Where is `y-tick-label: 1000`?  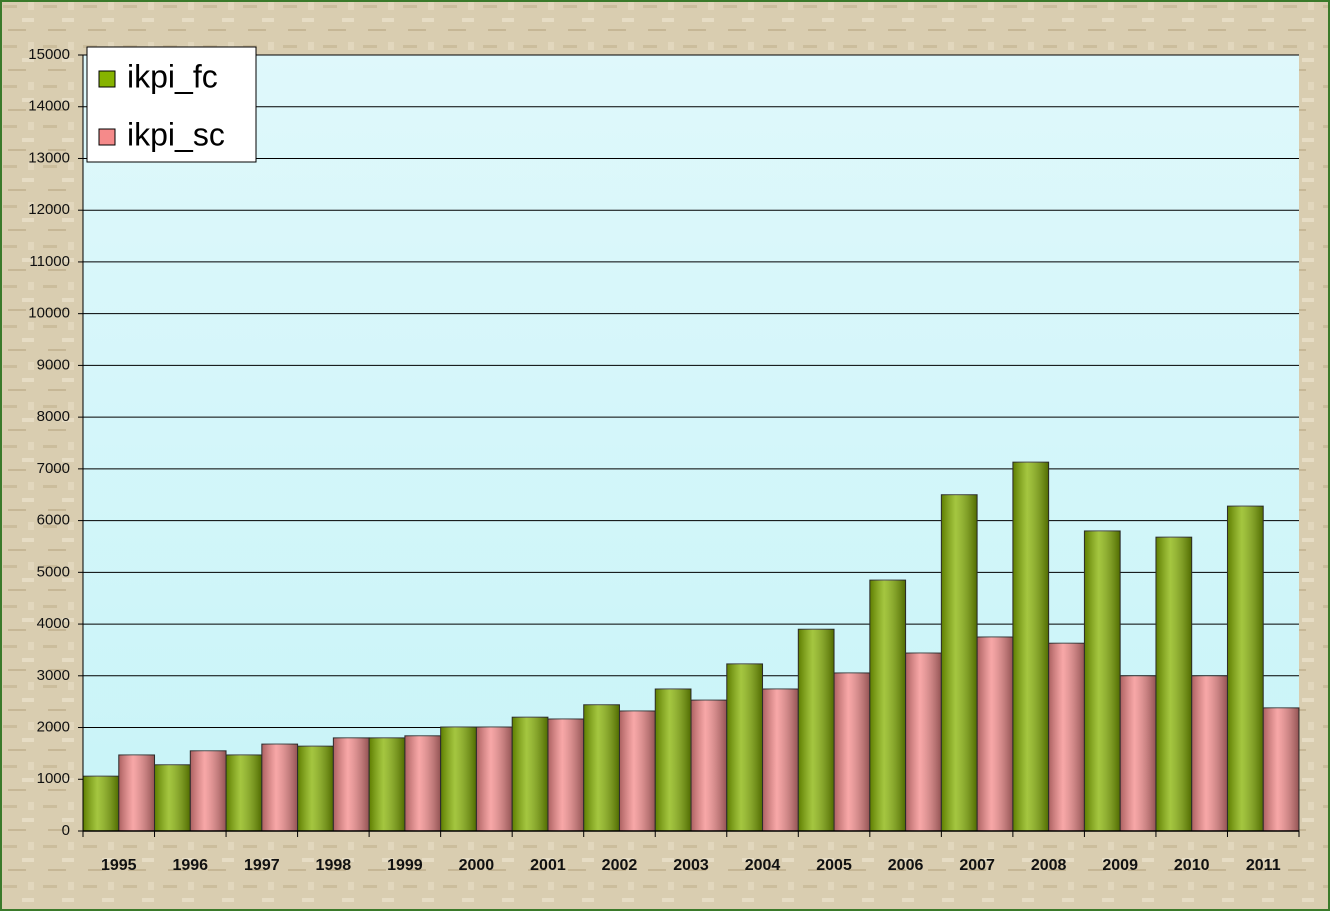
y-tick-label: 1000 is located at coordinates (53, 778).